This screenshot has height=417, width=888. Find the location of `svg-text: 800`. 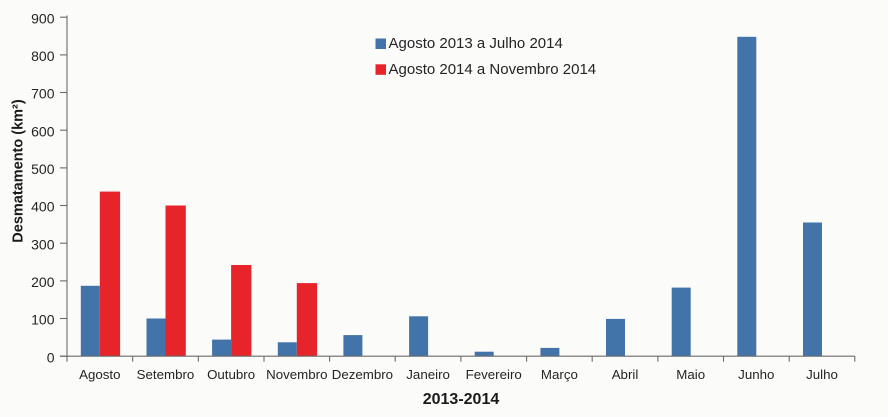

svg-text: 800 is located at coordinates (43, 56).